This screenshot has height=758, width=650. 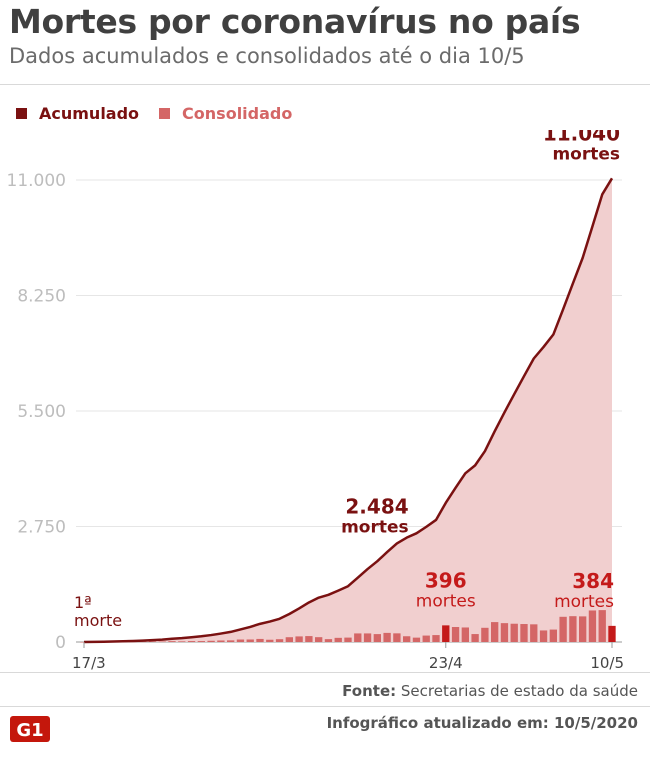 I want to click on source-label: Fonte:, so click(x=369, y=691).